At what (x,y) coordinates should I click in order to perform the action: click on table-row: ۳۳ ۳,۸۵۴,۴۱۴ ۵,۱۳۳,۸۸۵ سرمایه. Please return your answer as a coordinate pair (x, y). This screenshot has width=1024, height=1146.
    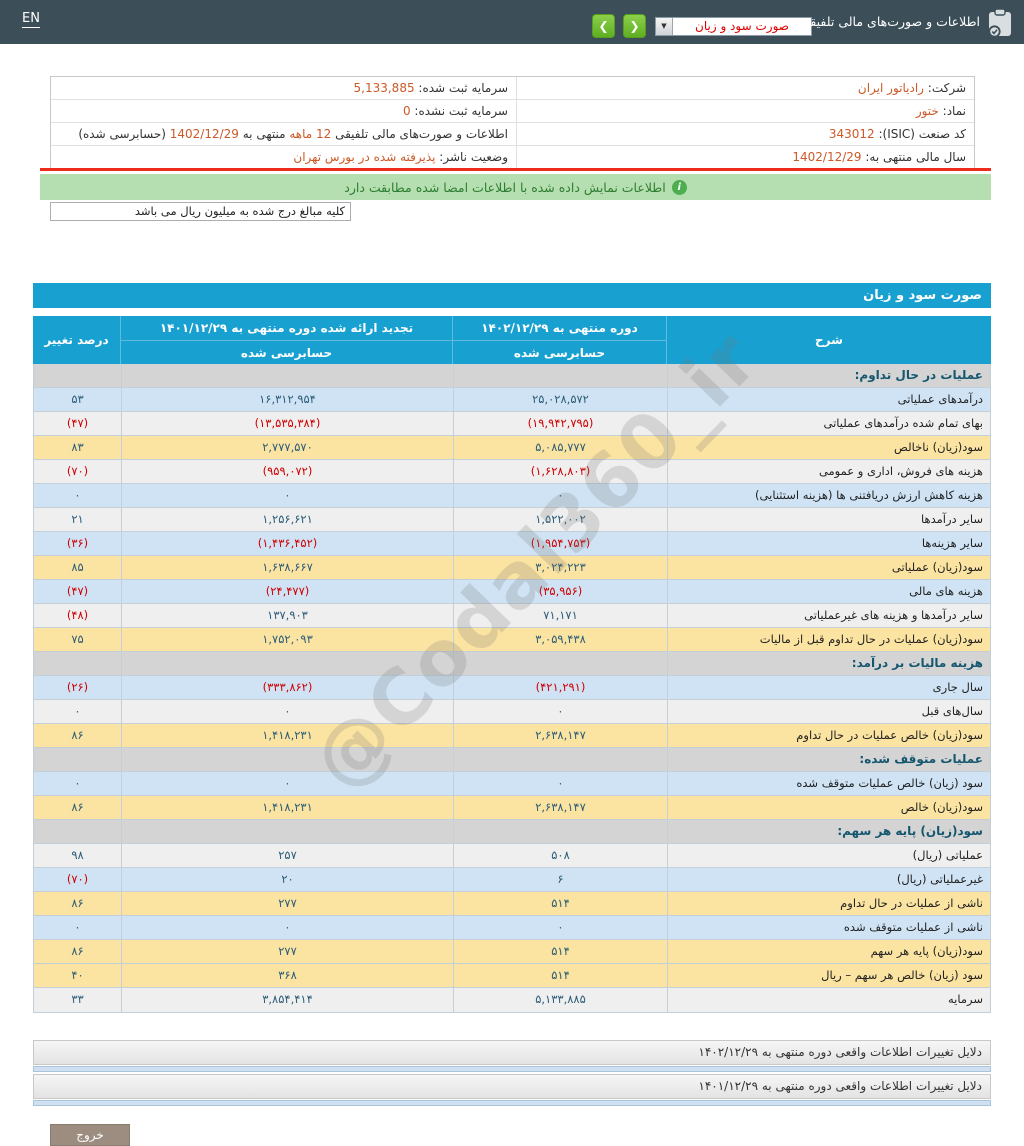
    Looking at the image, I should click on (512, 1000).